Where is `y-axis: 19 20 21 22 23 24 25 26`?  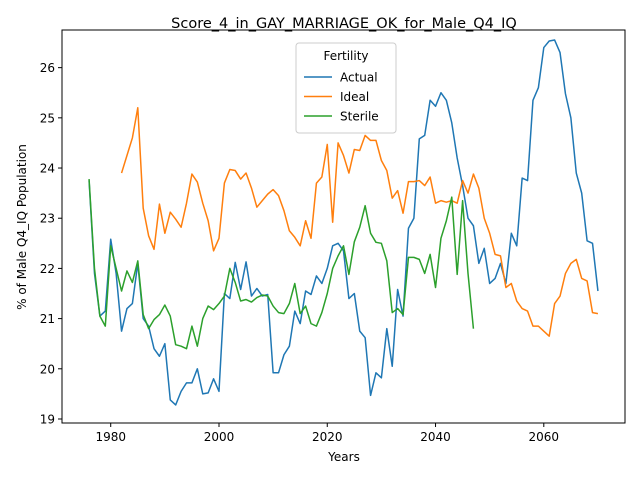 y-axis: 19 20 21 22 23 24 25 26 is located at coordinates (51, 243).